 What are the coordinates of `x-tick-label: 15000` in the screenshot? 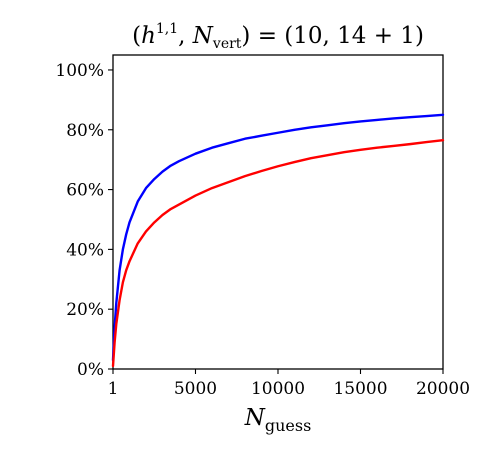 It's located at (360, 389).